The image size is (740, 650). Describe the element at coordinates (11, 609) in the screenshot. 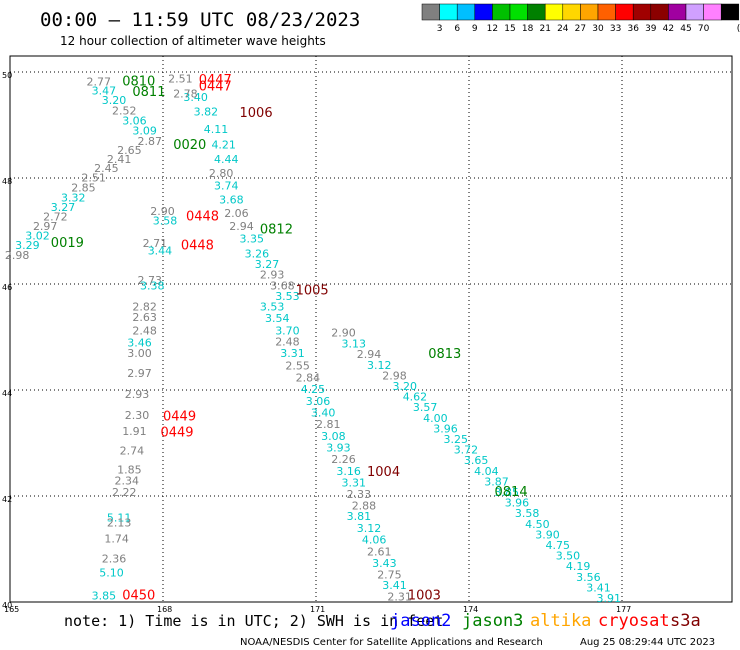

I see `x-tick-label: 165` at that location.